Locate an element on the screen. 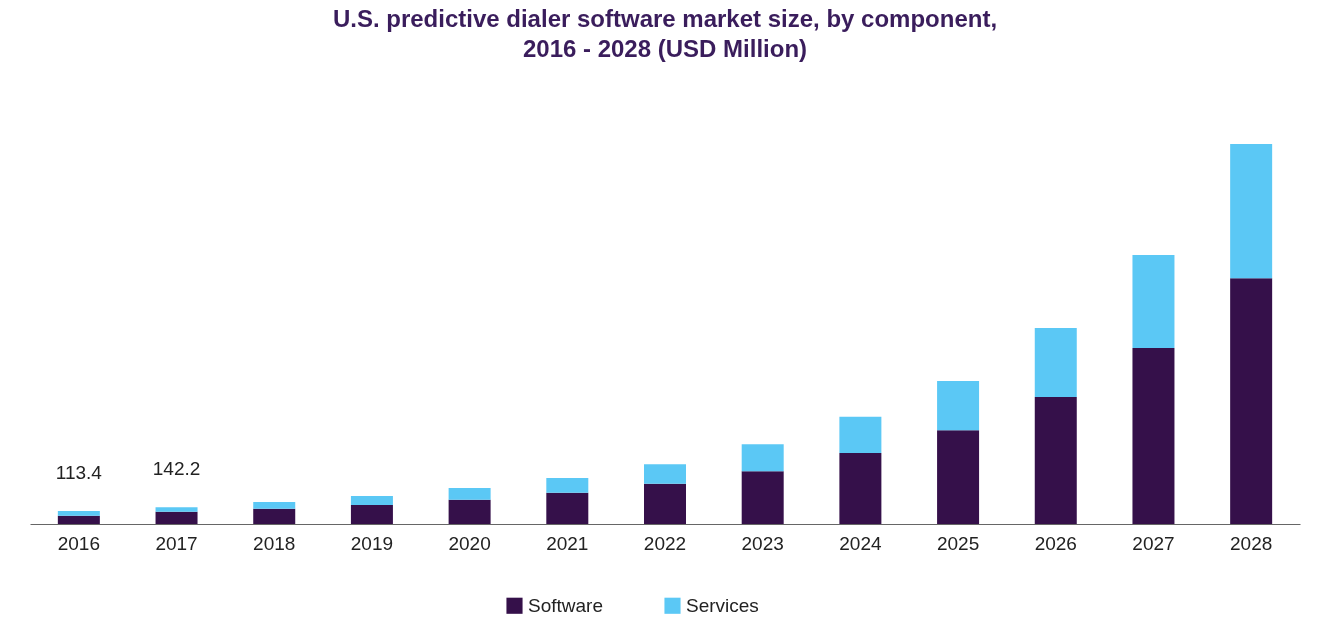 This screenshot has height=638, width=1344. x-tick-label: 2016 is located at coordinates (78, 543).